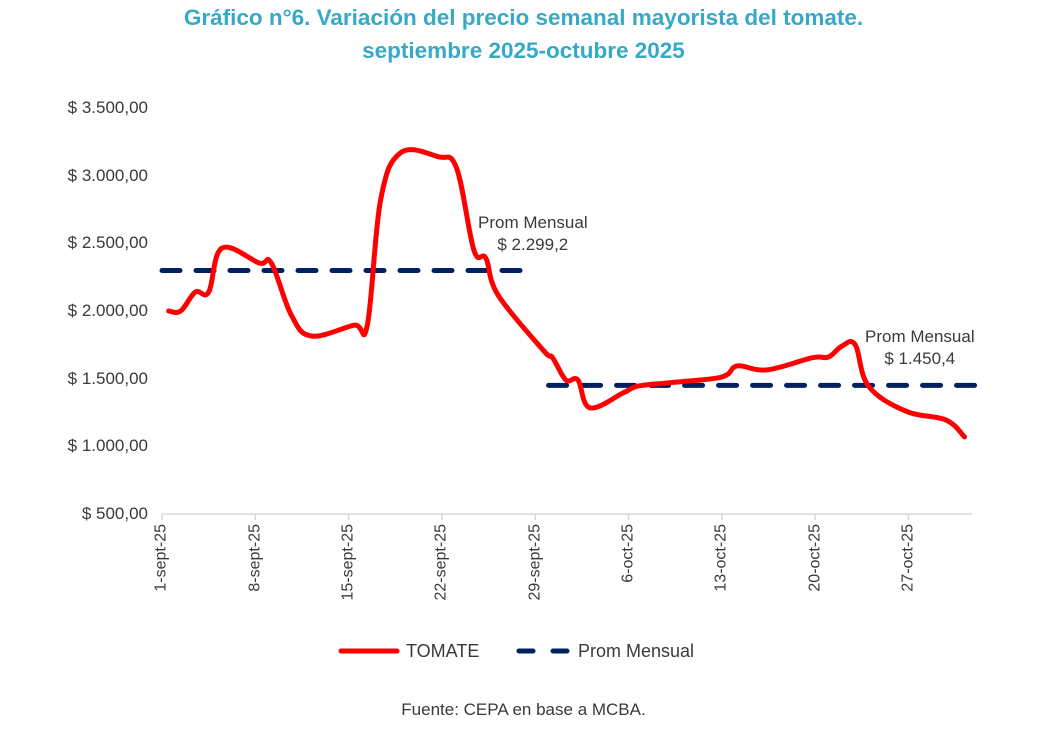 The image size is (1047, 732). I want to click on legend-swatch-prom-mensual, so click(543, 651).